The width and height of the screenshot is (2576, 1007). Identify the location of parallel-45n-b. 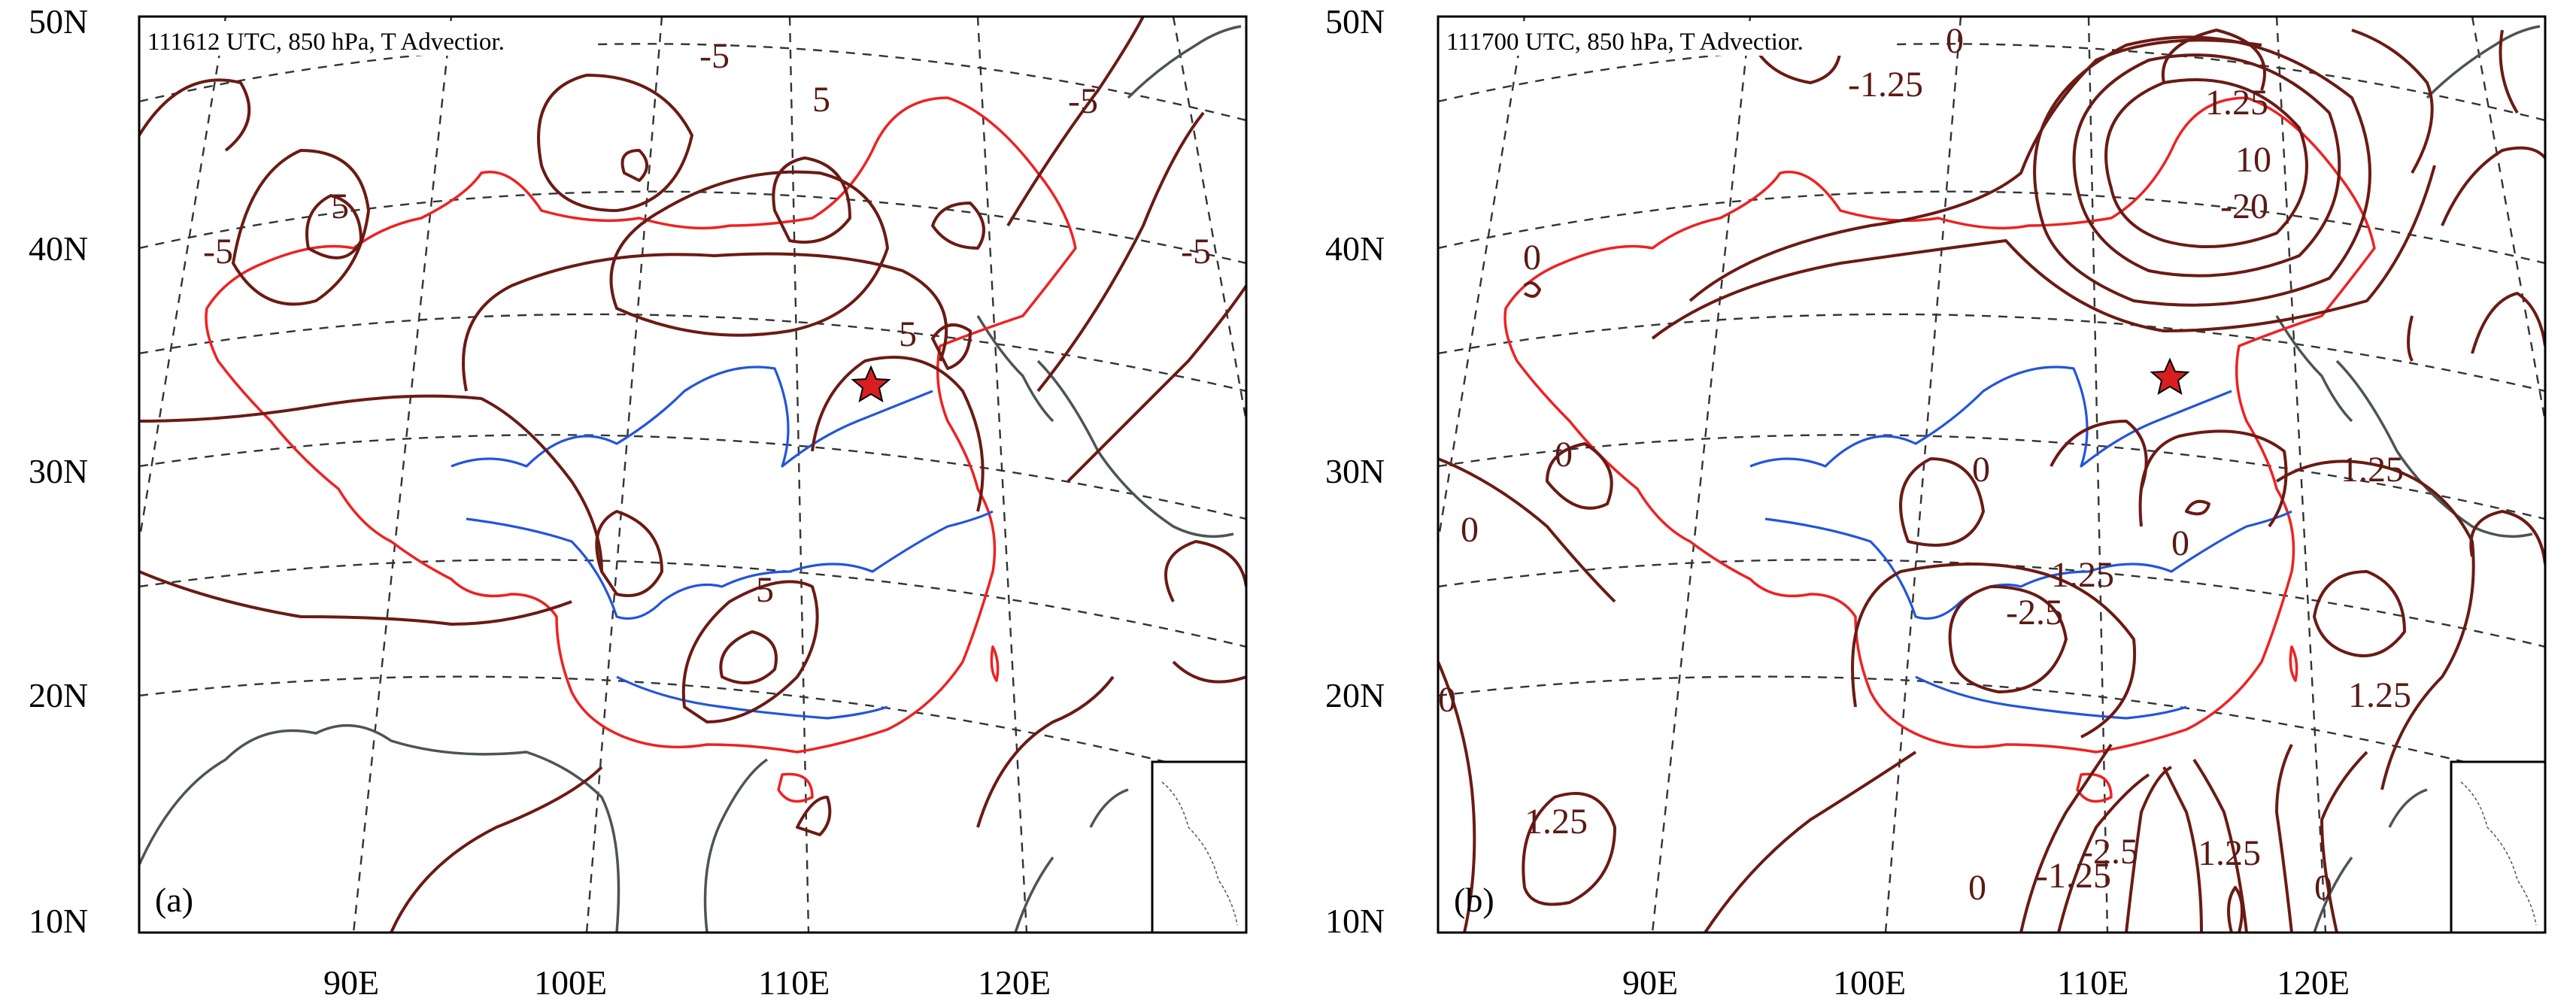
(1991, 82).